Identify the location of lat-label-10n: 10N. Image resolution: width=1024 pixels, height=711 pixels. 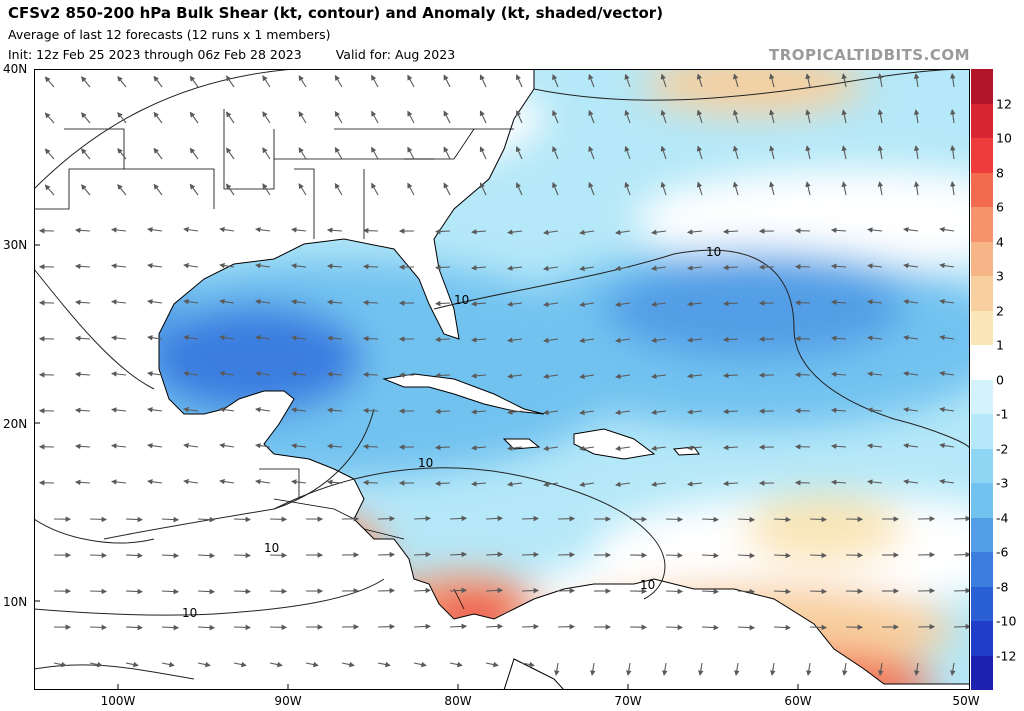
(15, 602).